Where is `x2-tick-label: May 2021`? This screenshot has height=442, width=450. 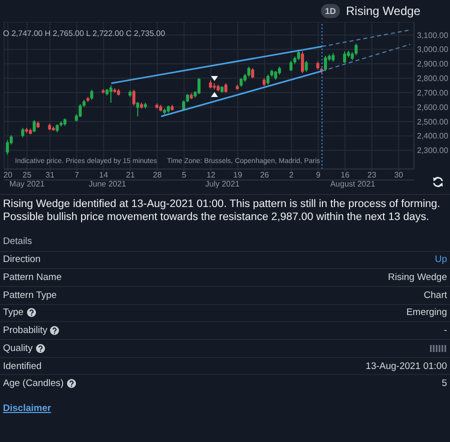 x2-tick-label: May 2021 is located at coordinates (27, 184).